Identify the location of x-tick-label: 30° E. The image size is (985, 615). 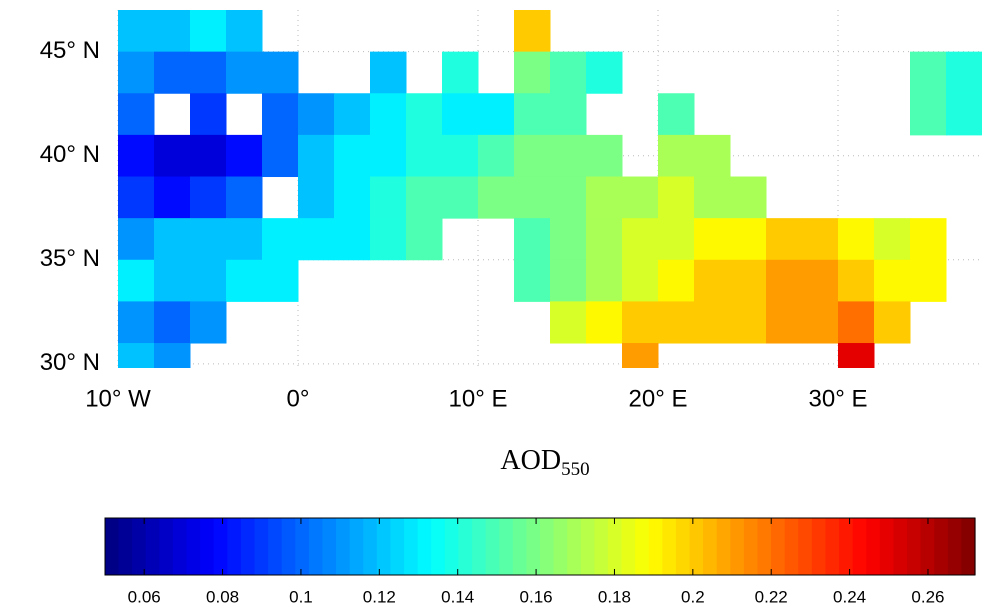
(838, 398).